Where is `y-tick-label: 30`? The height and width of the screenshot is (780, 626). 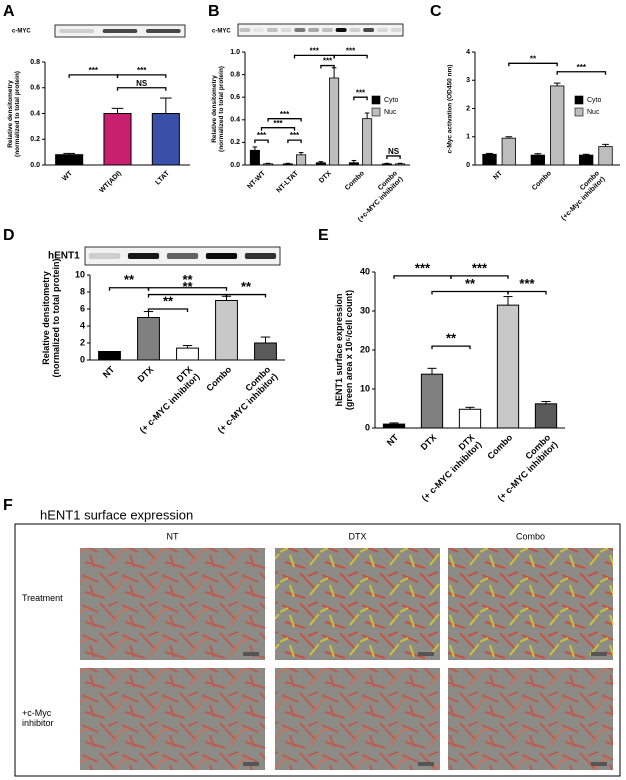
y-tick-label: 30 is located at coordinates (365, 310).